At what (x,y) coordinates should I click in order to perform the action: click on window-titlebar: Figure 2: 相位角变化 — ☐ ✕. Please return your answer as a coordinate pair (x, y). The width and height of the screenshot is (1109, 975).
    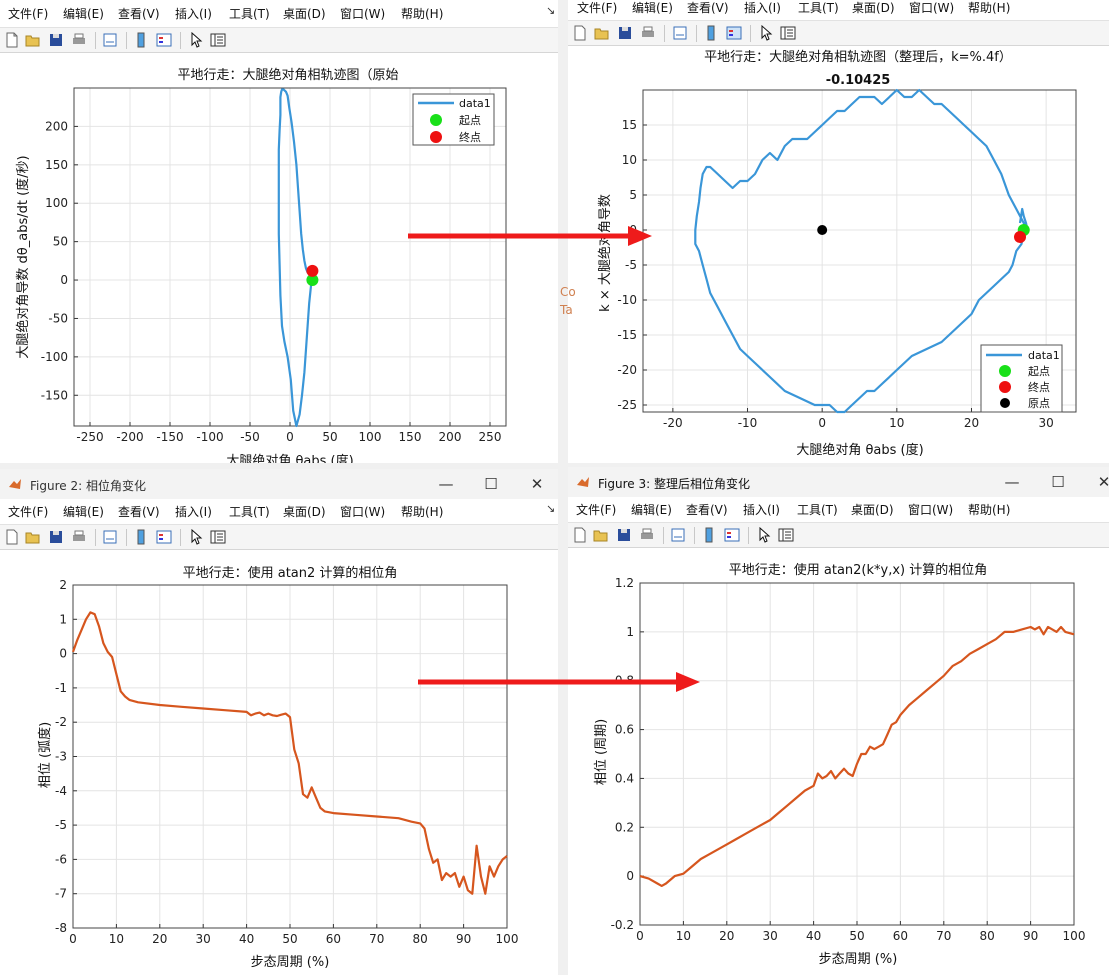
    Looking at the image, I should click on (279, 484).